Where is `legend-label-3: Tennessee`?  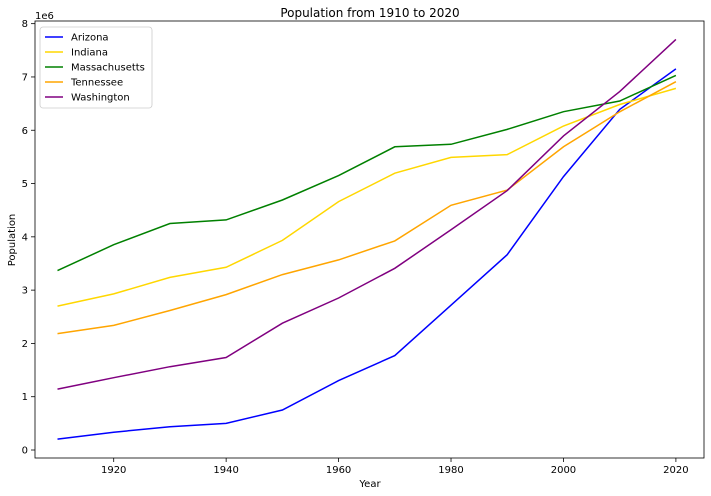
legend-label-3: Tennessee is located at coordinates (96, 83).